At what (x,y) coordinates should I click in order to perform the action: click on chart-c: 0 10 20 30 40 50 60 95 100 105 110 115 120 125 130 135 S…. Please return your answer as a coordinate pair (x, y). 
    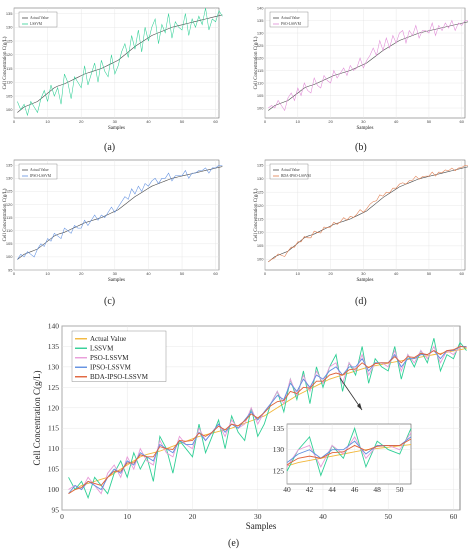
    Looking at the image, I should click on (113, 221).